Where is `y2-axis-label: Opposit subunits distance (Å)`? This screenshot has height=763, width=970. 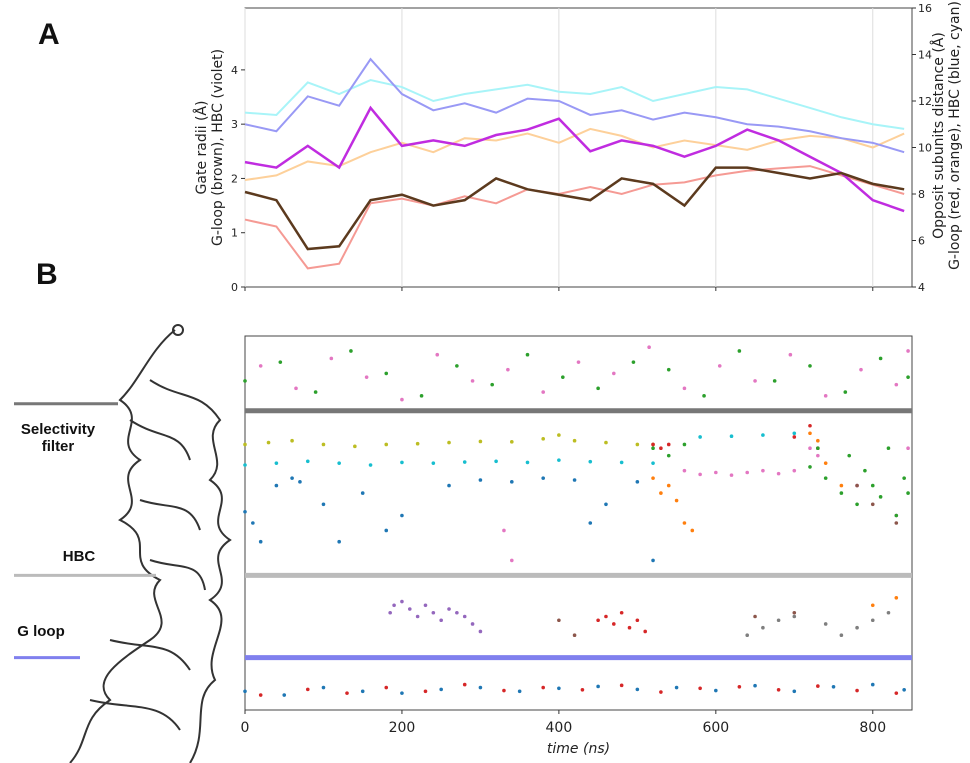 y2-axis-label: Opposit subunits distance (Å) is located at coordinates (938, 135).